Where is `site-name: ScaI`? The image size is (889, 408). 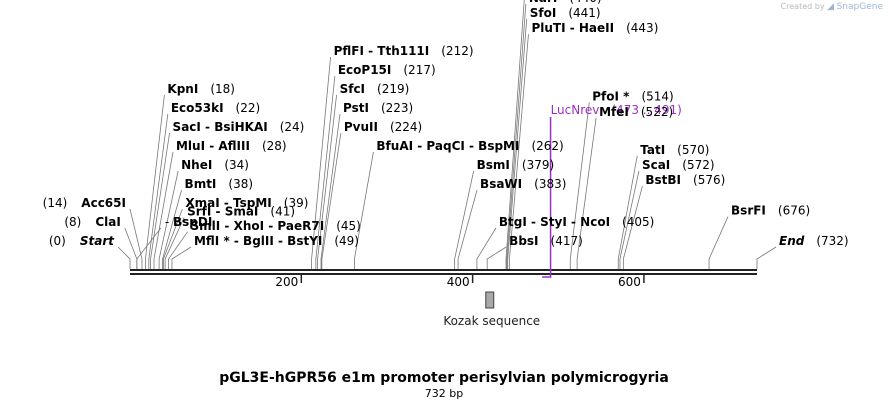 site-name: ScaI is located at coordinates (656, 165).